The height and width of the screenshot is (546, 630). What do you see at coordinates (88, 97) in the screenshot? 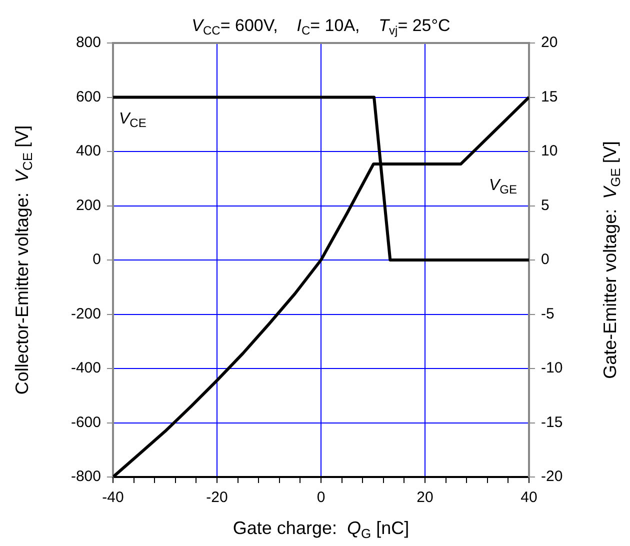
I see `y-tick-label: 600` at bounding box center [88, 97].